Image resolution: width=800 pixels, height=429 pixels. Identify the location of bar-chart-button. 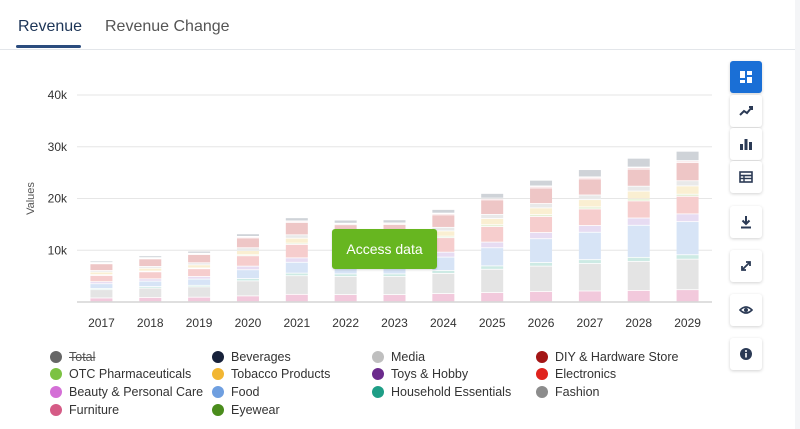
(746, 144).